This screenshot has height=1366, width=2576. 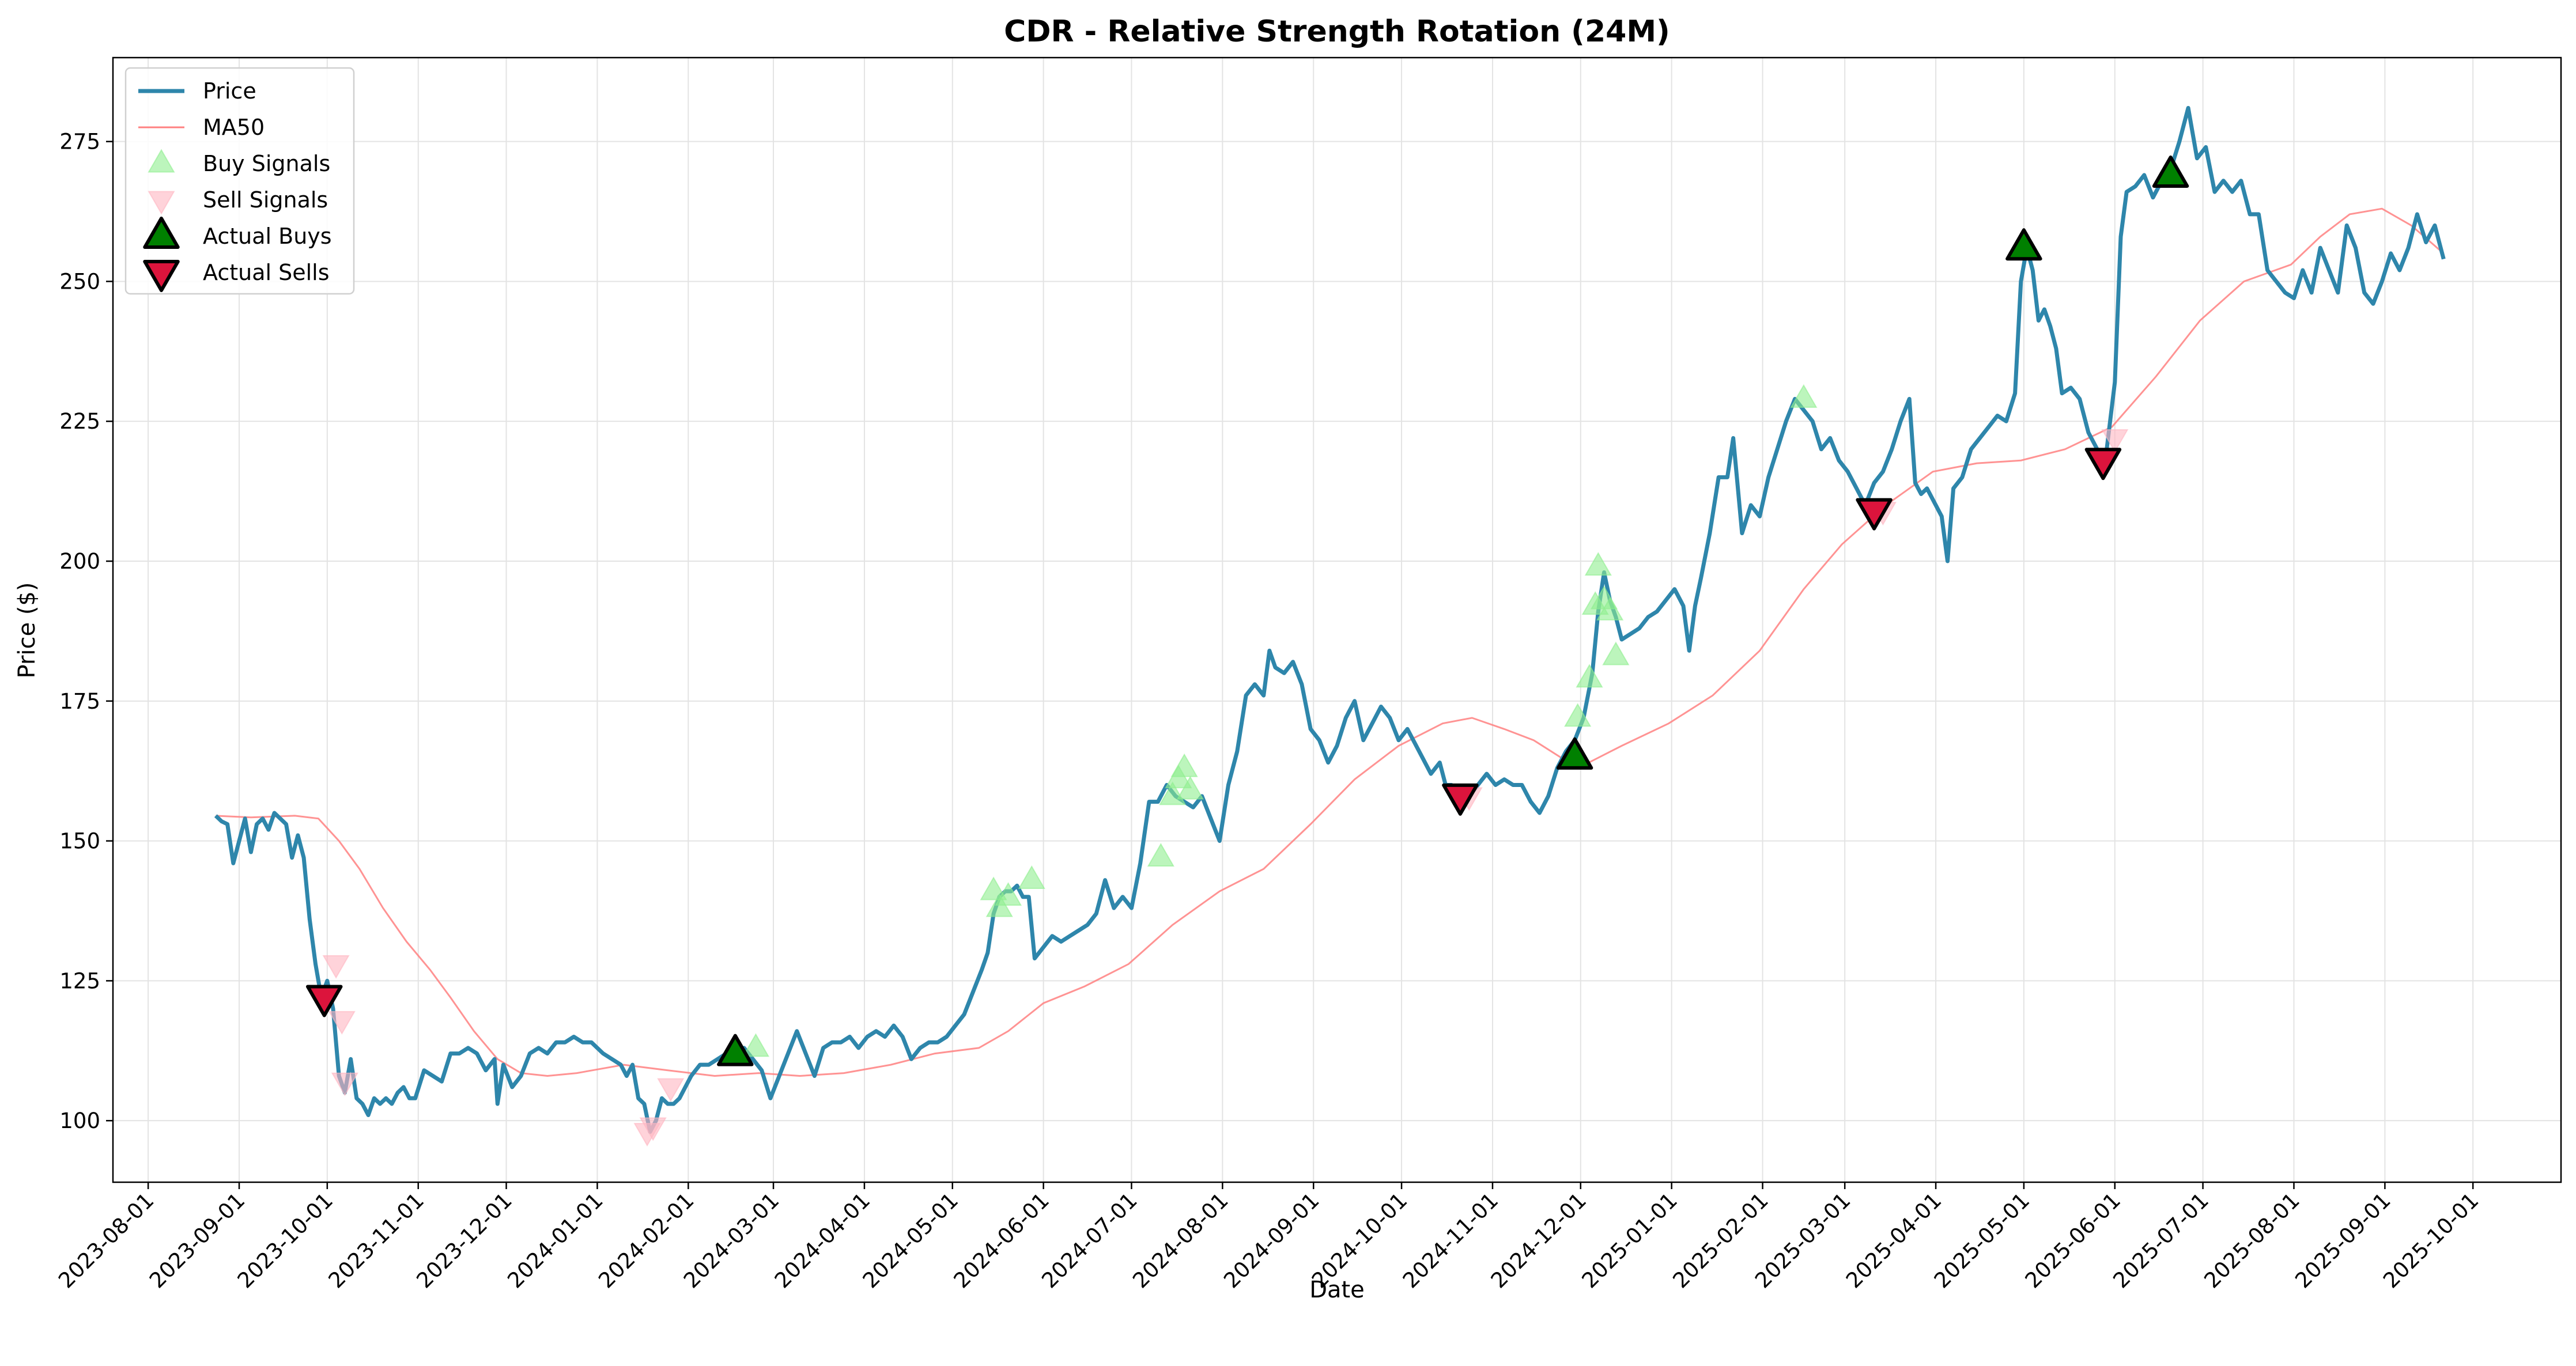 I want to click on y-tick-label: 125, so click(x=79, y=980).